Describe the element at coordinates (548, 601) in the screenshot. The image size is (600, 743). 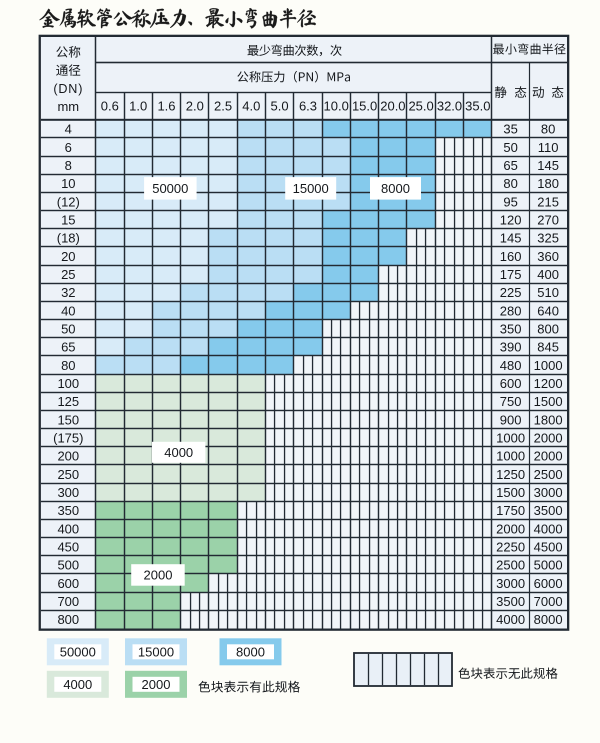
I see `svg-text: 7000` at that location.